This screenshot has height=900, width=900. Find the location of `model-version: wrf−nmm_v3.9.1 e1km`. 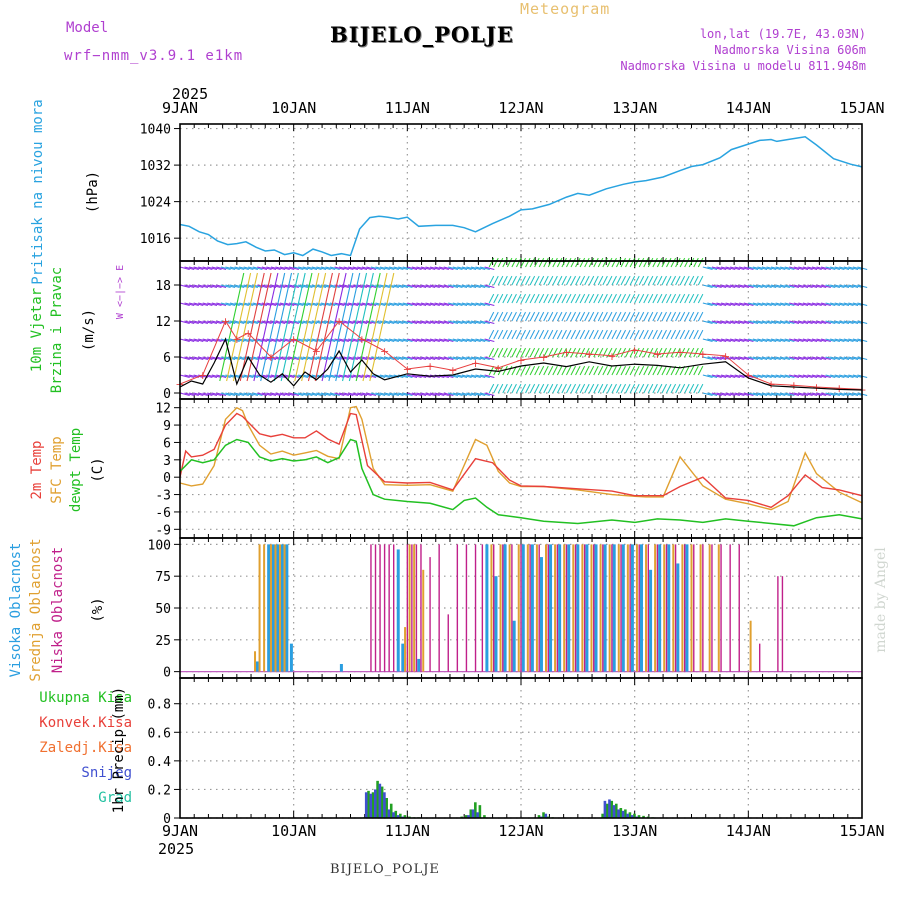

model-version: wrf−nmm_v3.9.1 e1km is located at coordinates (154, 56).